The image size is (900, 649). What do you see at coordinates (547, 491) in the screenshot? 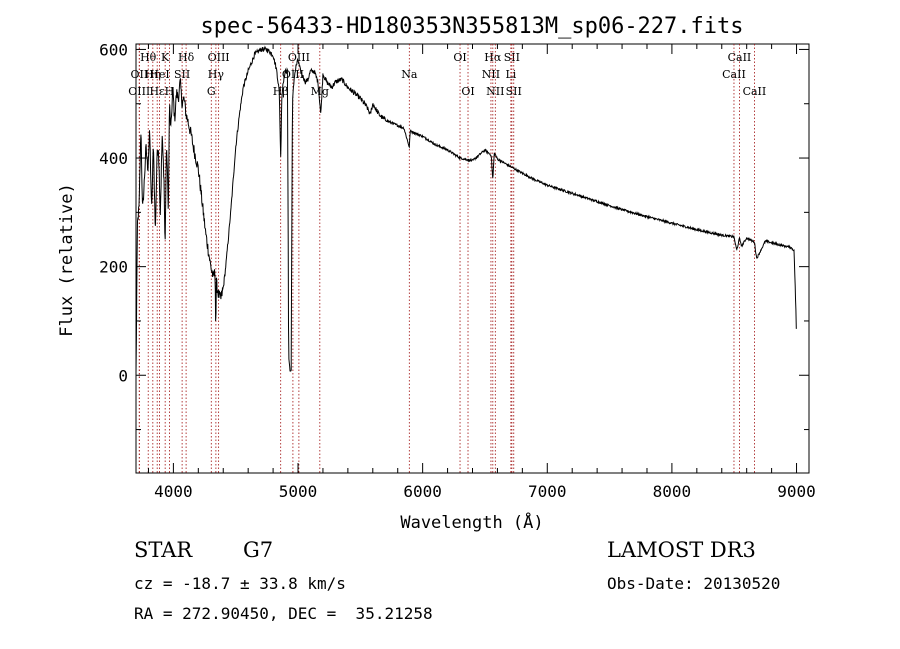
I see `x-tick-label: 7000` at bounding box center [547, 491].